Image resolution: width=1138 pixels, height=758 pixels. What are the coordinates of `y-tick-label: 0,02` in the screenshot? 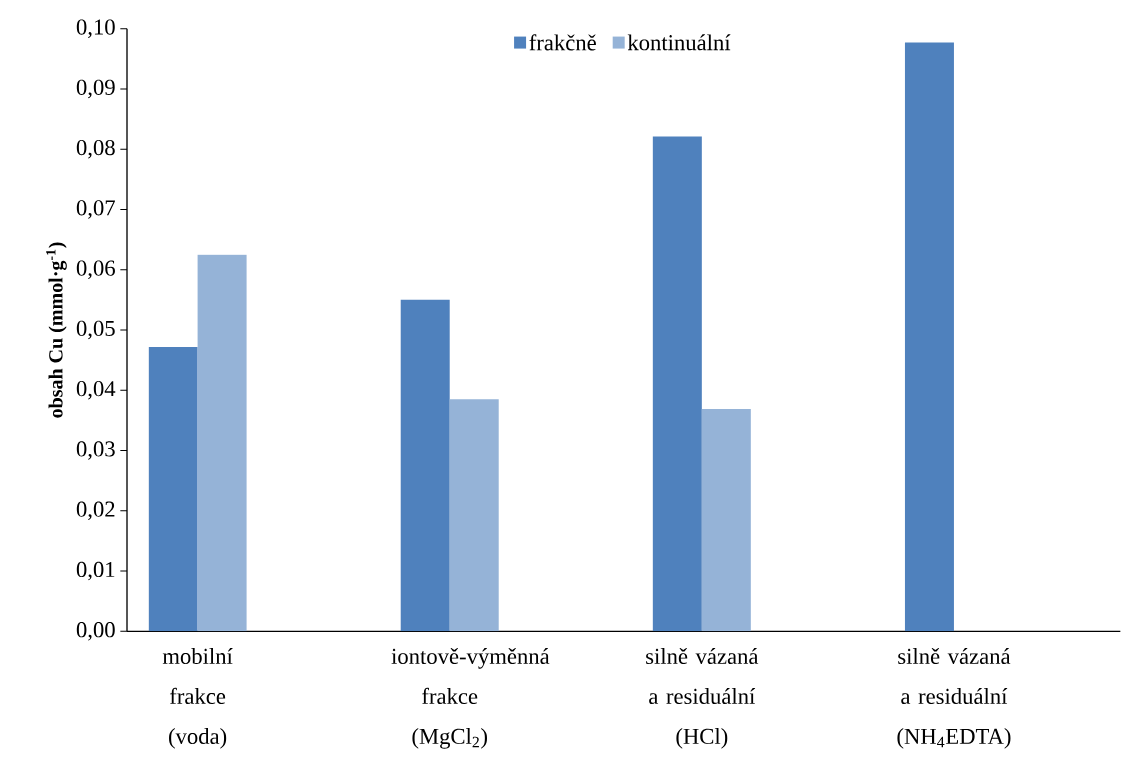 It's located at (95, 511).